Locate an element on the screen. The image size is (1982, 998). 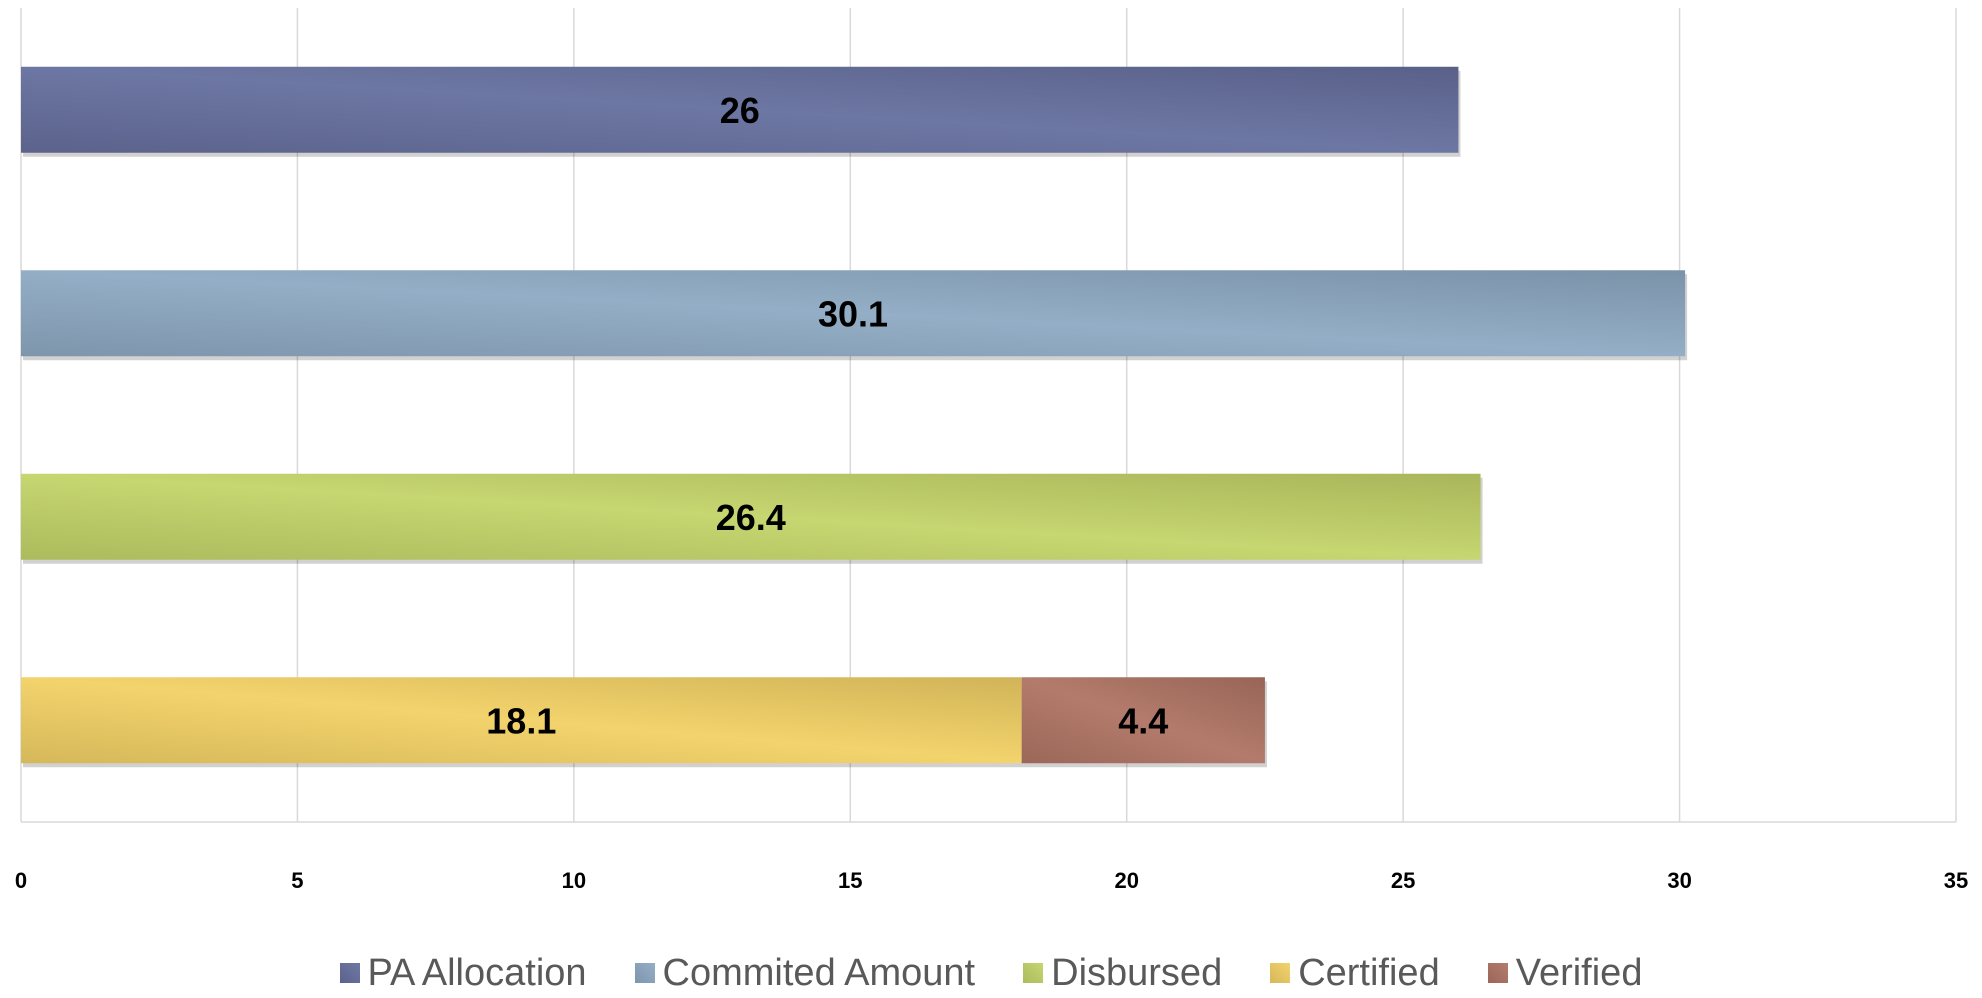
legend-item-commited-amount: Commited Amount is located at coordinates (805, 973).